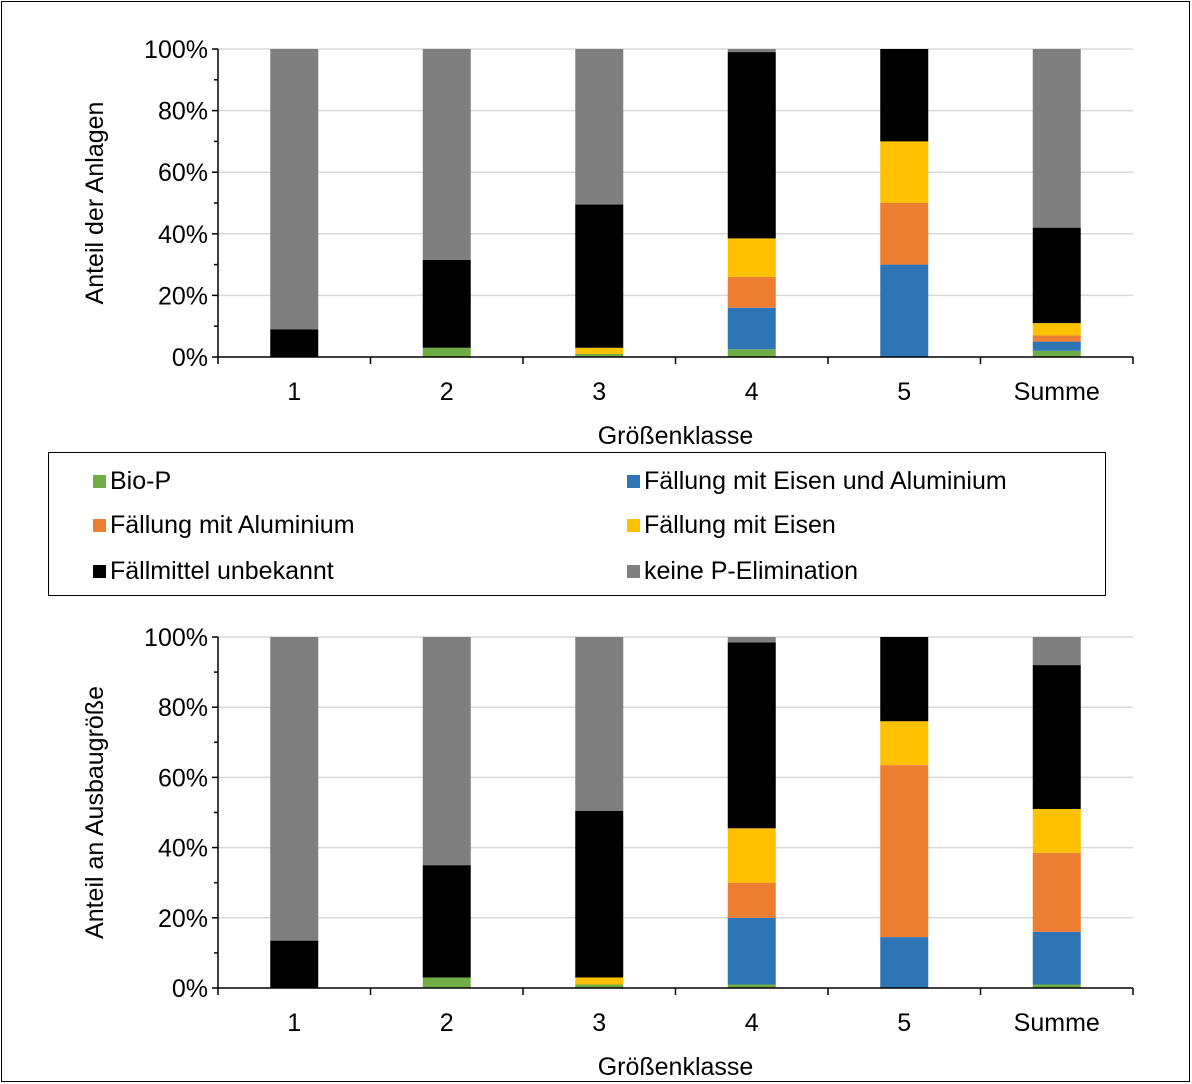 Image resolution: width=1192 pixels, height=1084 pixels. What do you see at coordinates (95, 203) in the screenshot?
I see `y-axis-title: Anteil der Anlagen` at bounding box center [95, 203].